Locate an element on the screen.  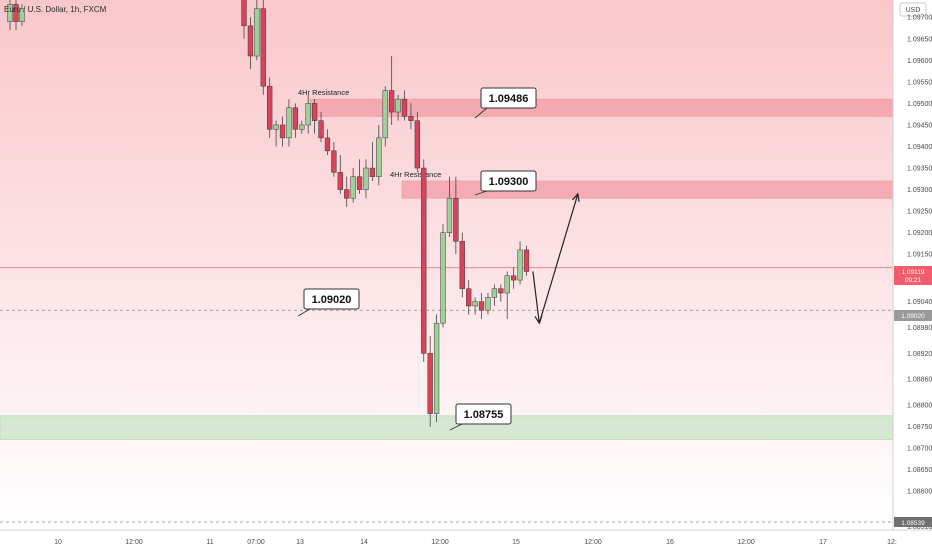
currency-box is located at coordinates (913, 9).